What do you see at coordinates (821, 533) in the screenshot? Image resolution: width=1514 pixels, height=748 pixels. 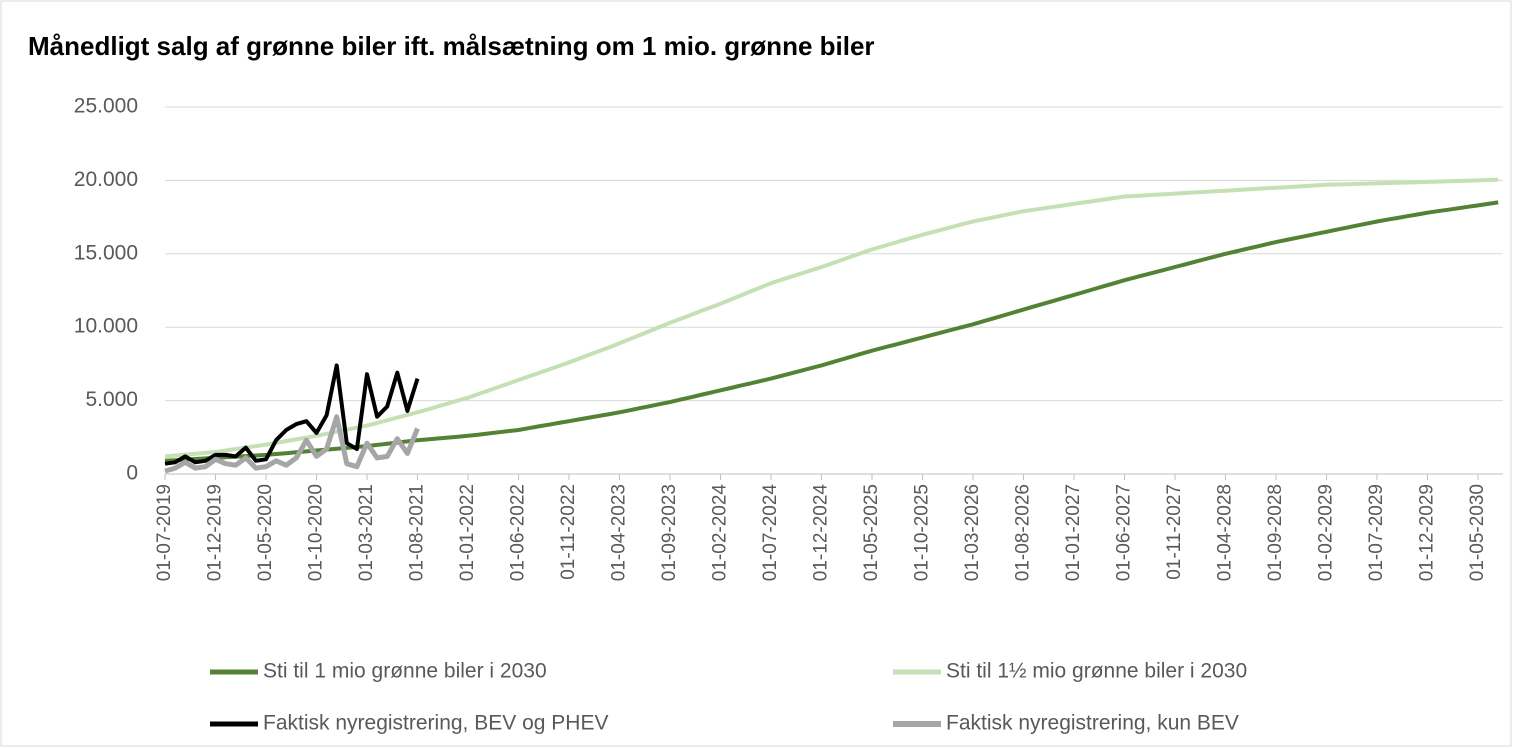 I see `x-tick-label: 01-12-2024` at bounding box center [821, 533].